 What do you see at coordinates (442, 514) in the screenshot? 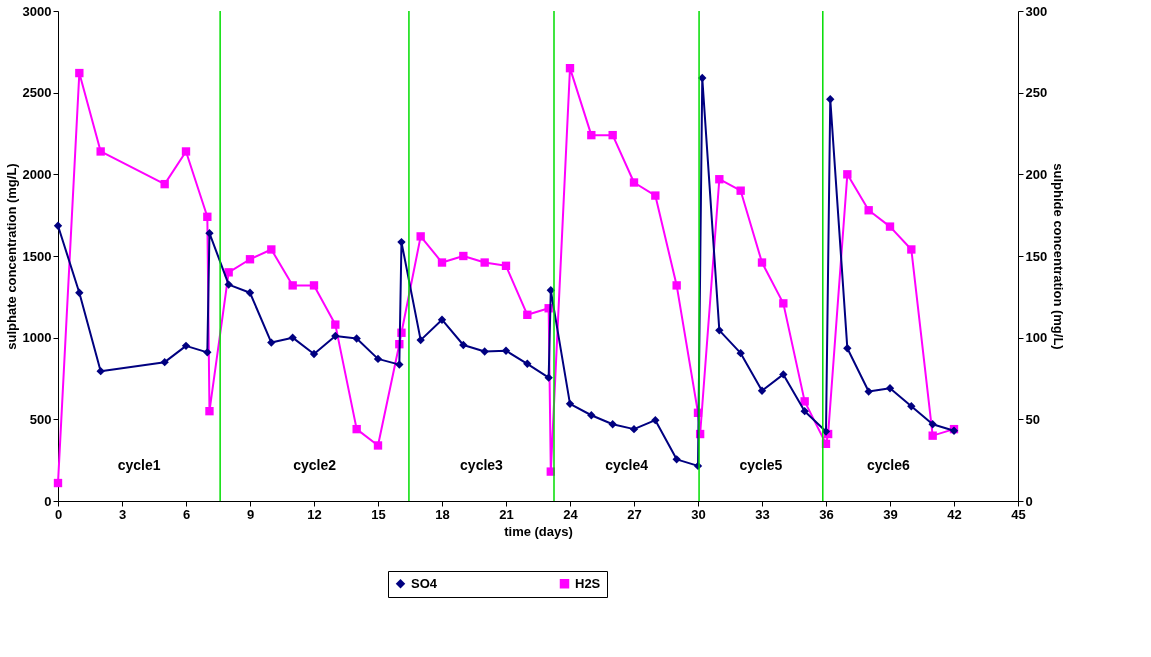
I see `x-tick-label: 18` at bounding box center [442, 514].